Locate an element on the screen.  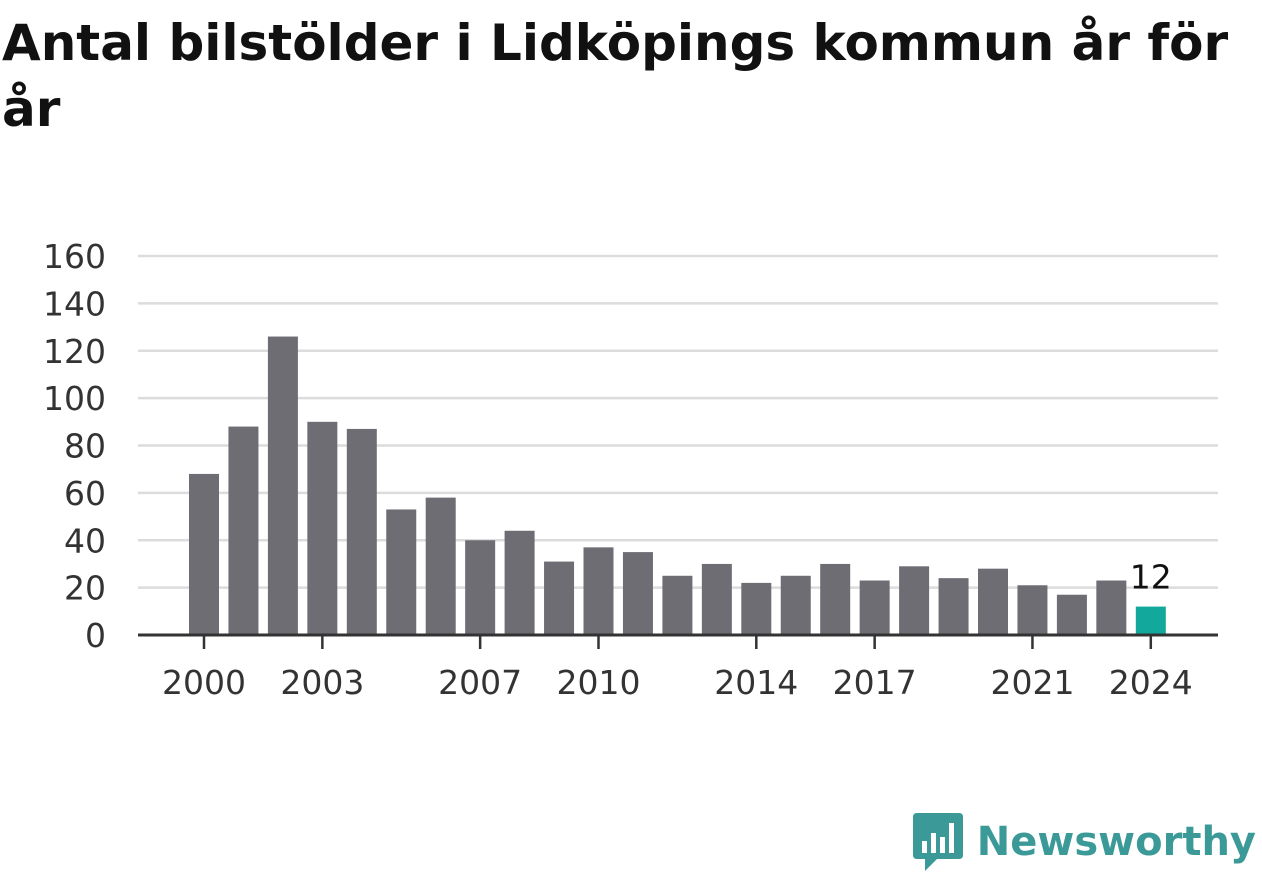
x-tick-label: 2014 is located at coordinates (756, 682).